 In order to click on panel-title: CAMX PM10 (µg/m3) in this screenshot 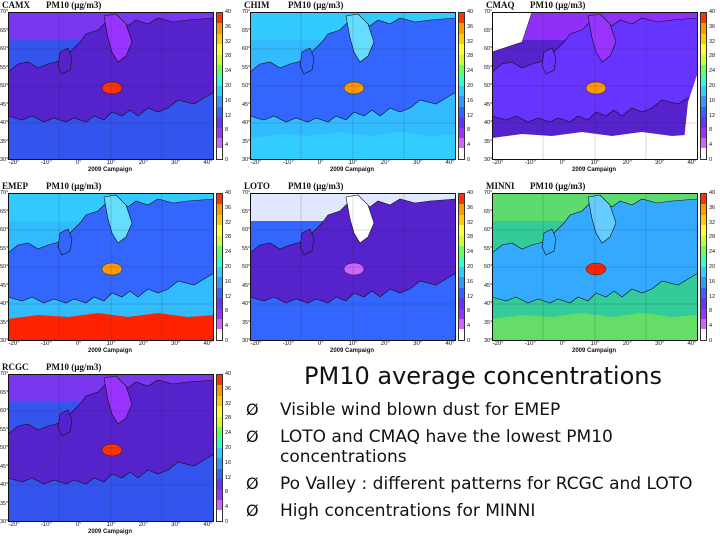, I will do `click(102, 6)`.